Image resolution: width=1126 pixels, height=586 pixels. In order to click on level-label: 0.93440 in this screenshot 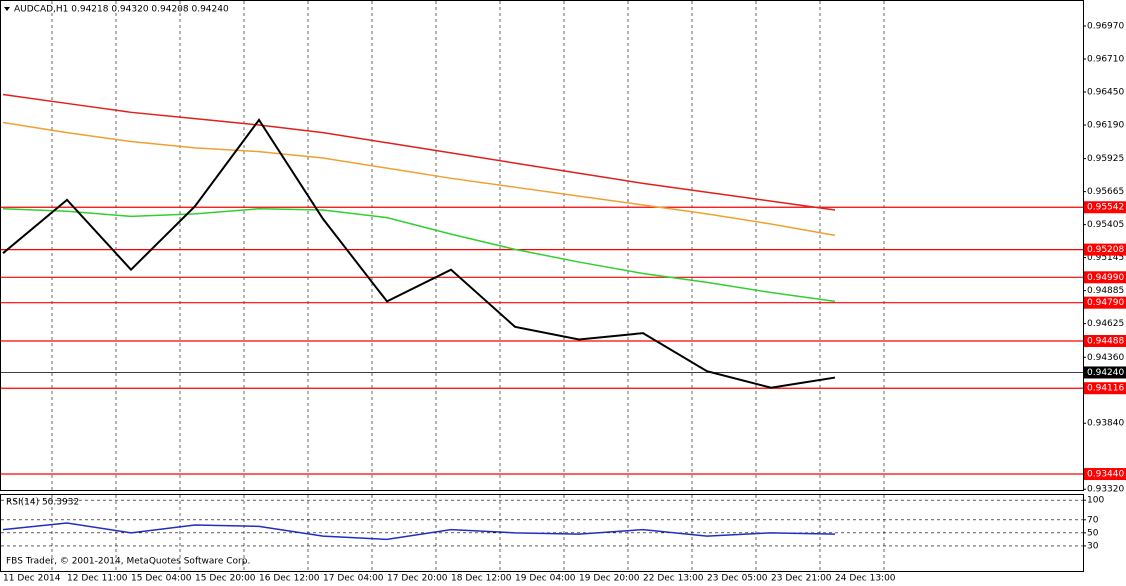, I will do `click(1105, 475)`.